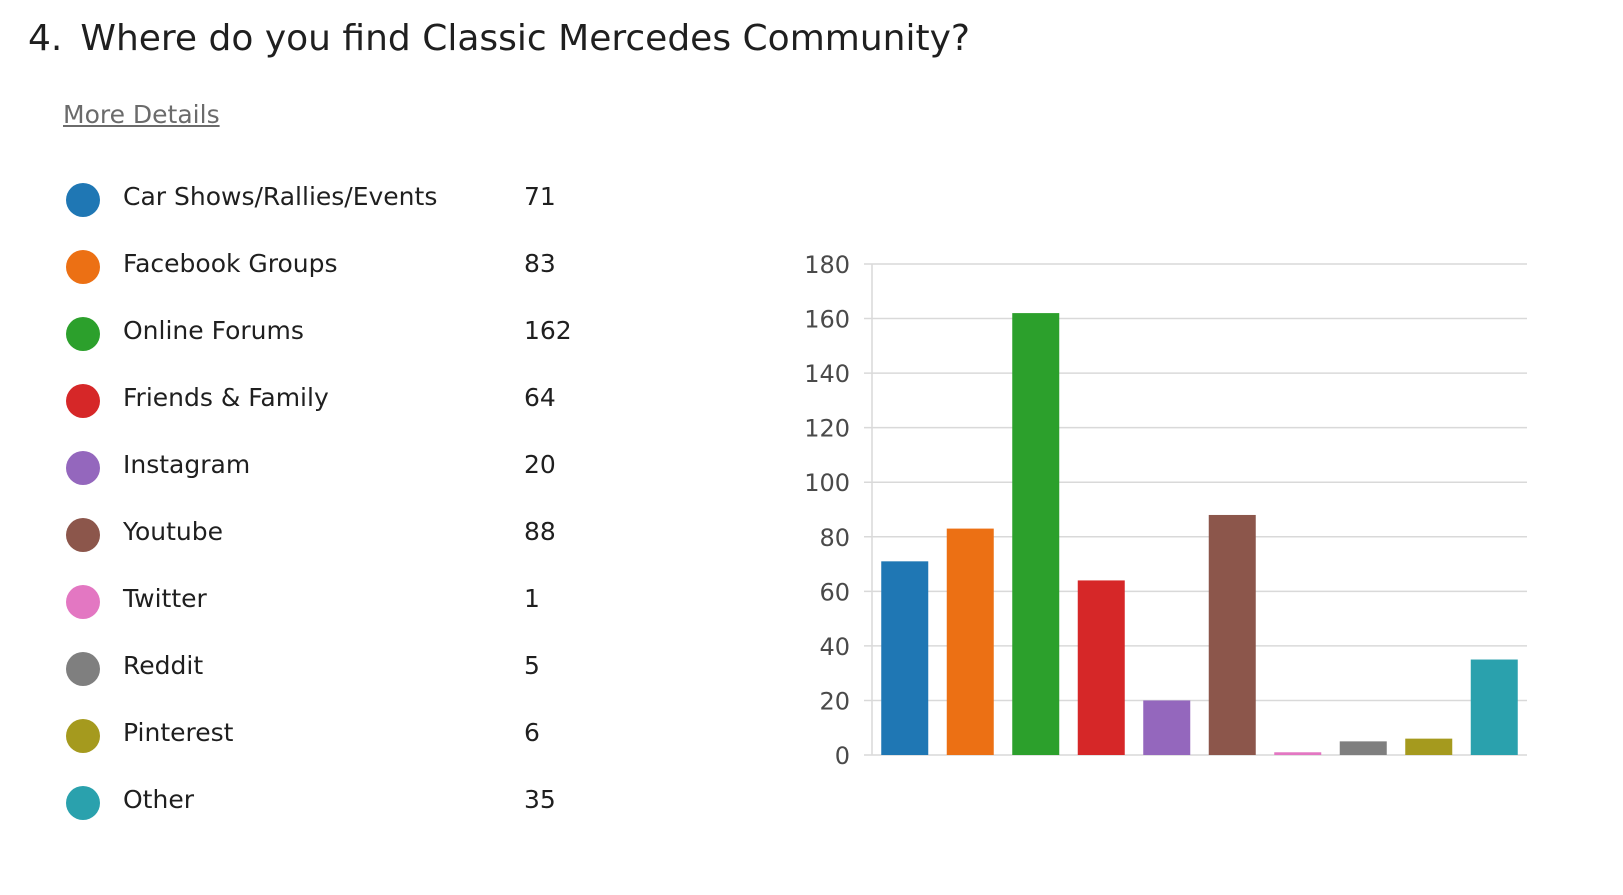  I want to click on legend-label: Other, so click(158, 799).